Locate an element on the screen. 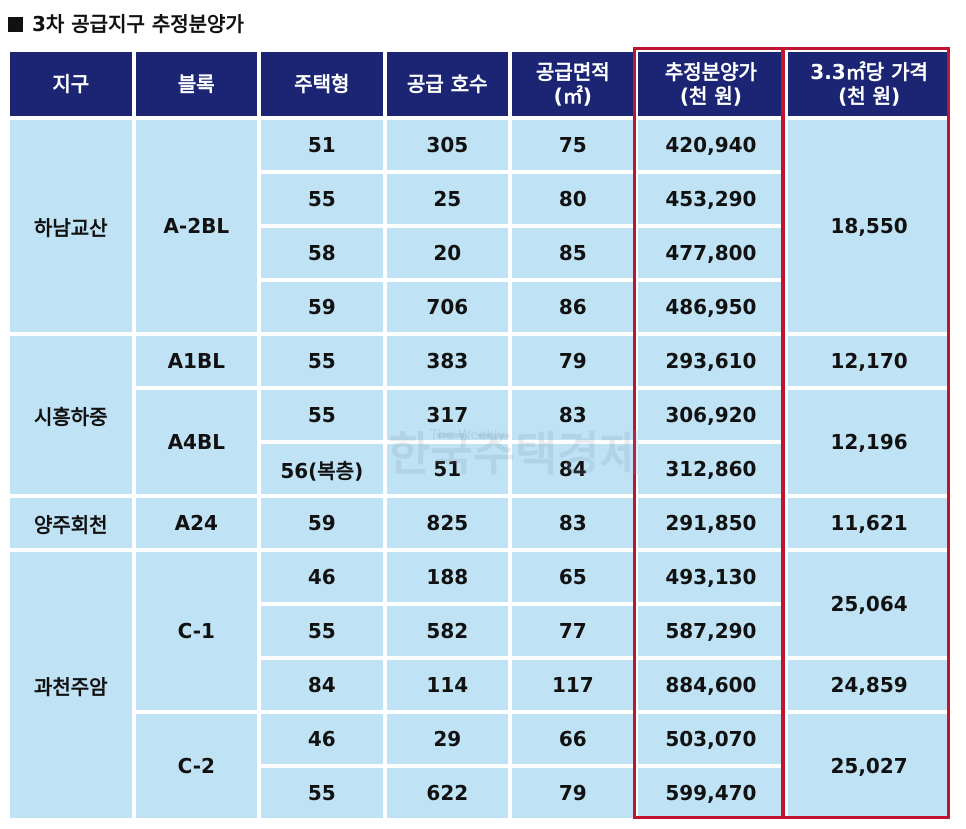 This screenshot has height=829, width=966. supply-units-cell: 188 is located at coordinates (447, 577).